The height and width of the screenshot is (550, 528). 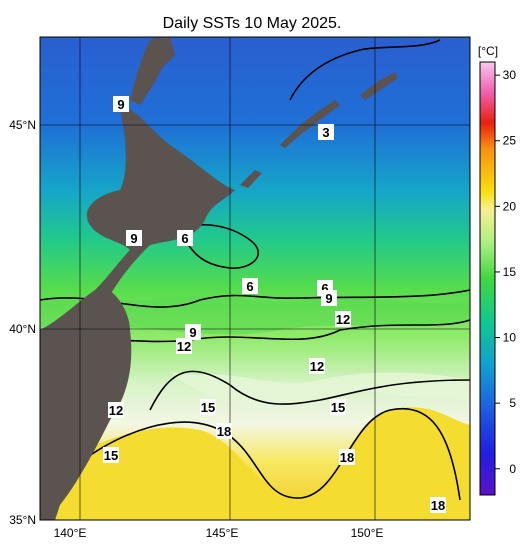 I want to click on colorbar-tick-label: 10, so click(x=510, y=338).